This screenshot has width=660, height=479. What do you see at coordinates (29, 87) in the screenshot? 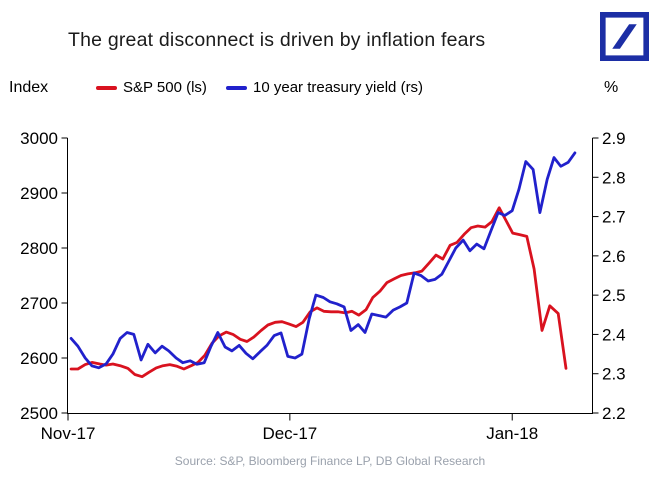
I see `left-axis-unit-label: Index` at bounding box center [29, 87].